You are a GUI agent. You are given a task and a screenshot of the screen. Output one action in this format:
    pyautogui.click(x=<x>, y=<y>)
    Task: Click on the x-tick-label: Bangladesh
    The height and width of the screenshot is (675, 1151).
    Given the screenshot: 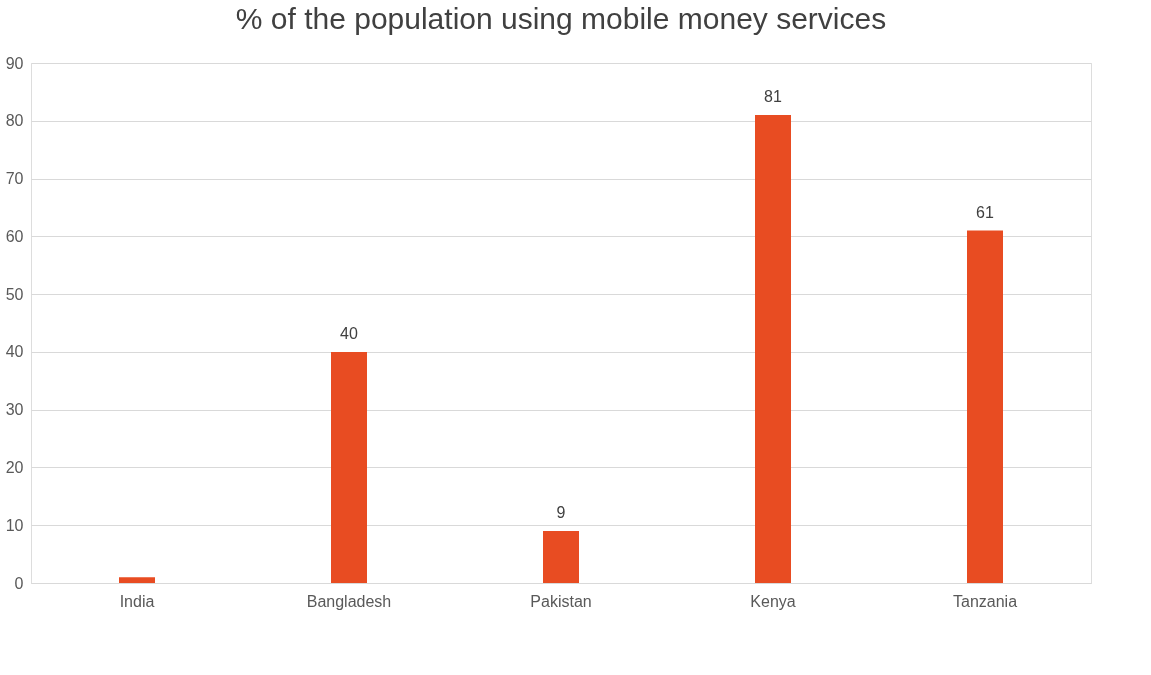 What is the action you would take?
    pyautogui.click(x=349, y=601)
    